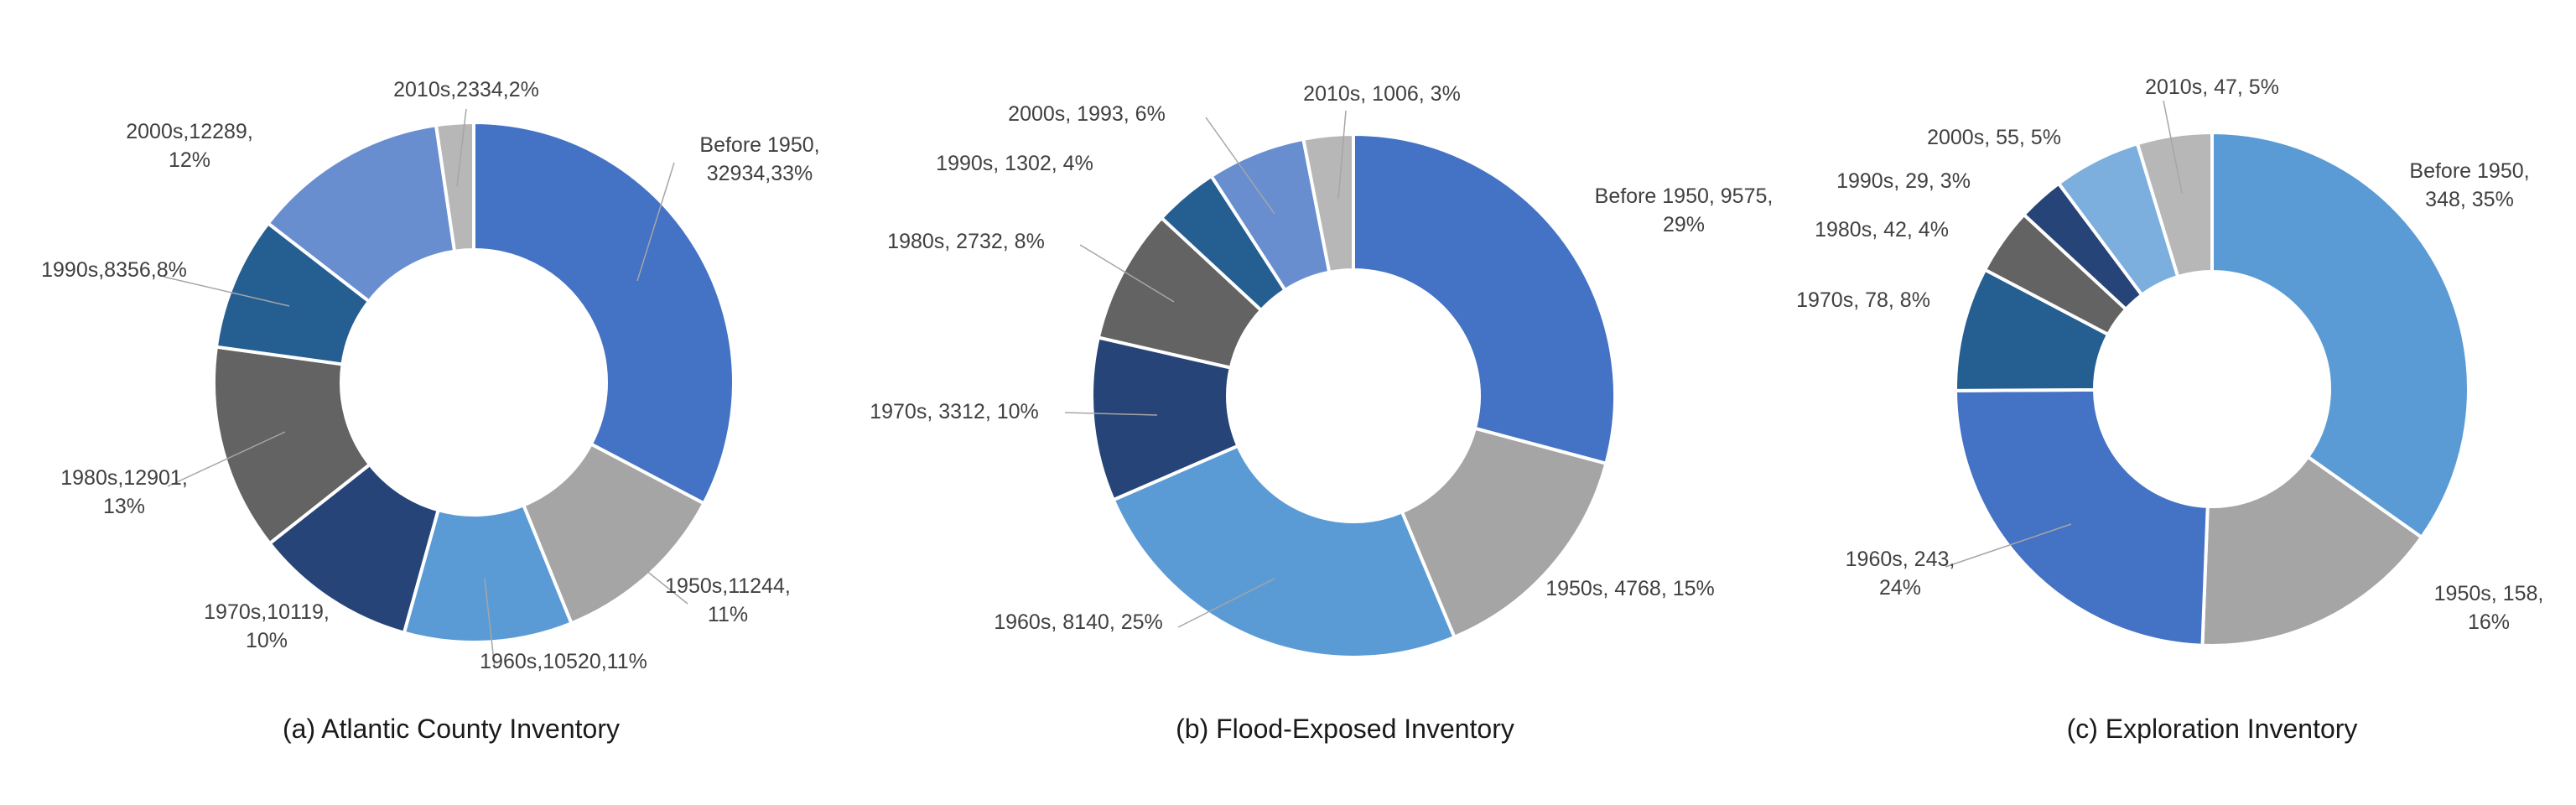 The height and width of the screenshot is (805, 2576). I want to click on leader-line-1950s, so click(666, 587).